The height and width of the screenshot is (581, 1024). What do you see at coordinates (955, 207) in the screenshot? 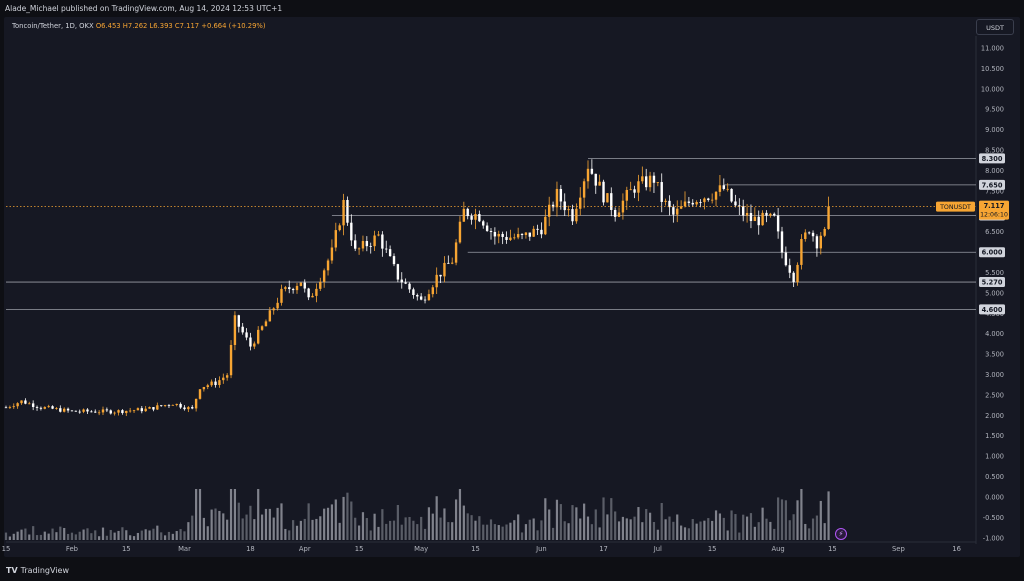
I see `symbol-tag: TONUSDT` at bounding box center [955, 207].